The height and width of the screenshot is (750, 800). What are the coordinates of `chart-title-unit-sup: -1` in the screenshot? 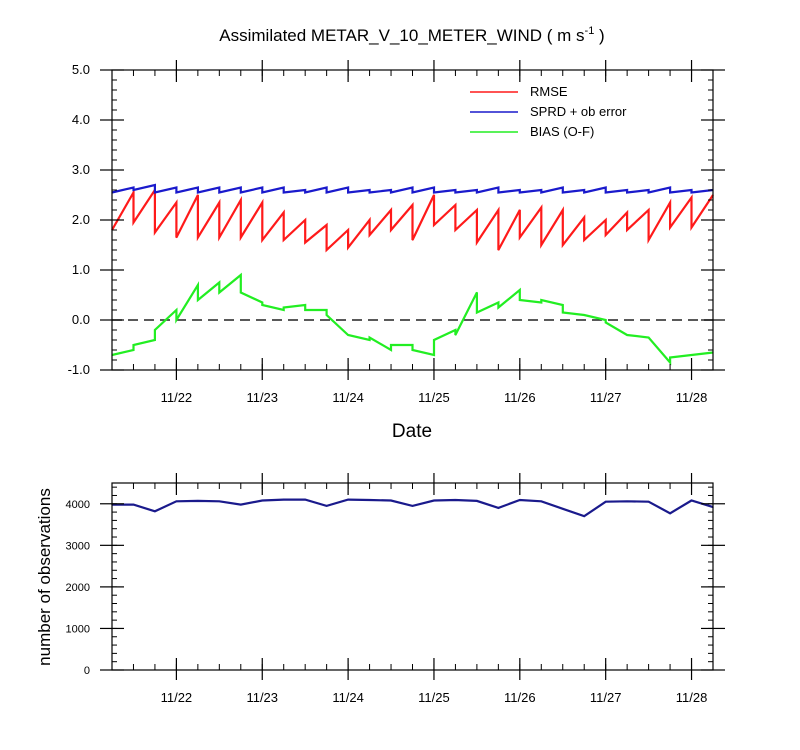 It's located at (590, 31).